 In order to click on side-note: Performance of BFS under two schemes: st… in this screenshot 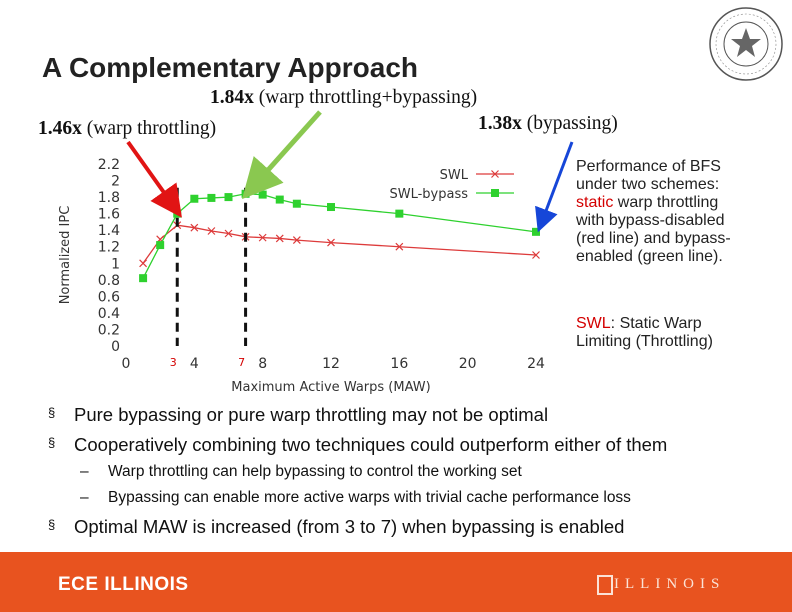, I will do `click(653, 212)`.